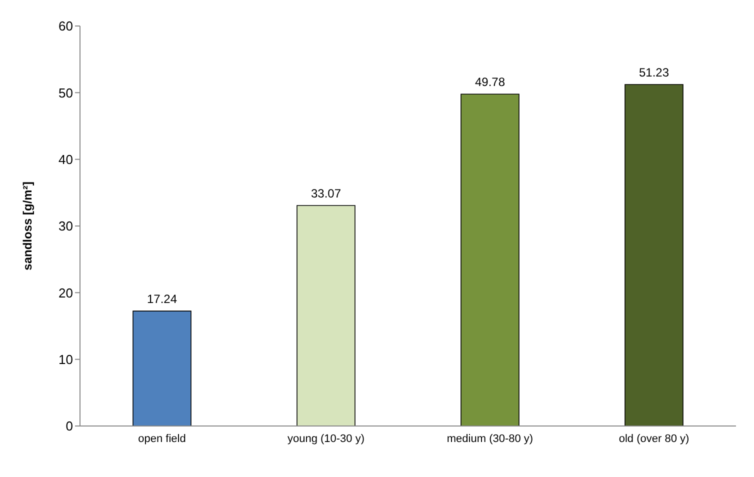 Image resolution: width=754 pixels, height=477 pixels. I want to click on y-axis-title: sandloss [g/m²], so click(27, 226).